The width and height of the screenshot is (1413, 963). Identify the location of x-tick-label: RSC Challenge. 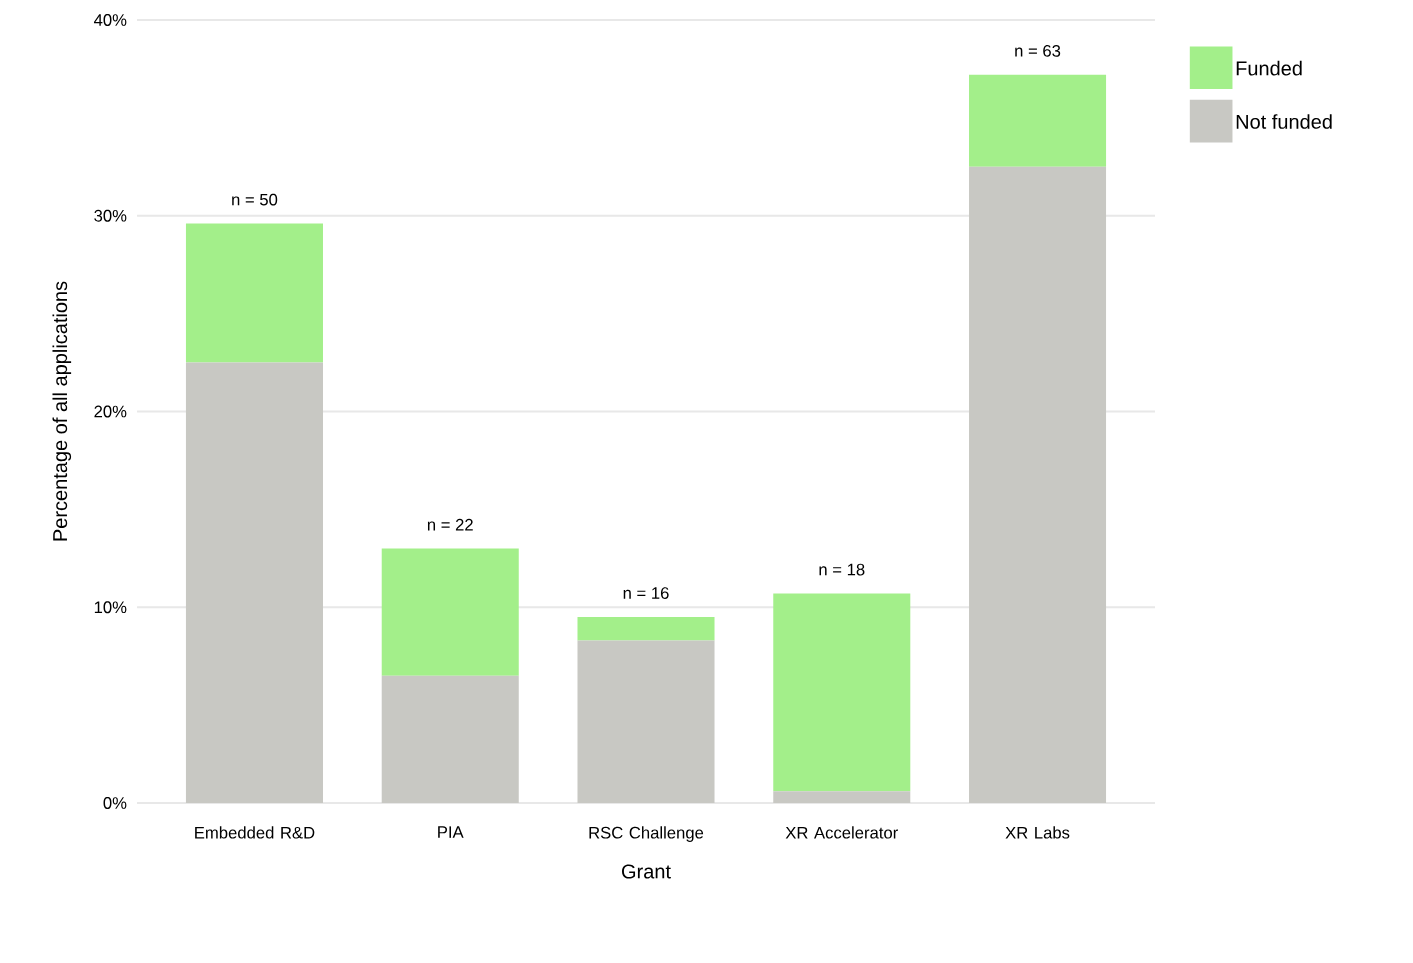
(646, 834).